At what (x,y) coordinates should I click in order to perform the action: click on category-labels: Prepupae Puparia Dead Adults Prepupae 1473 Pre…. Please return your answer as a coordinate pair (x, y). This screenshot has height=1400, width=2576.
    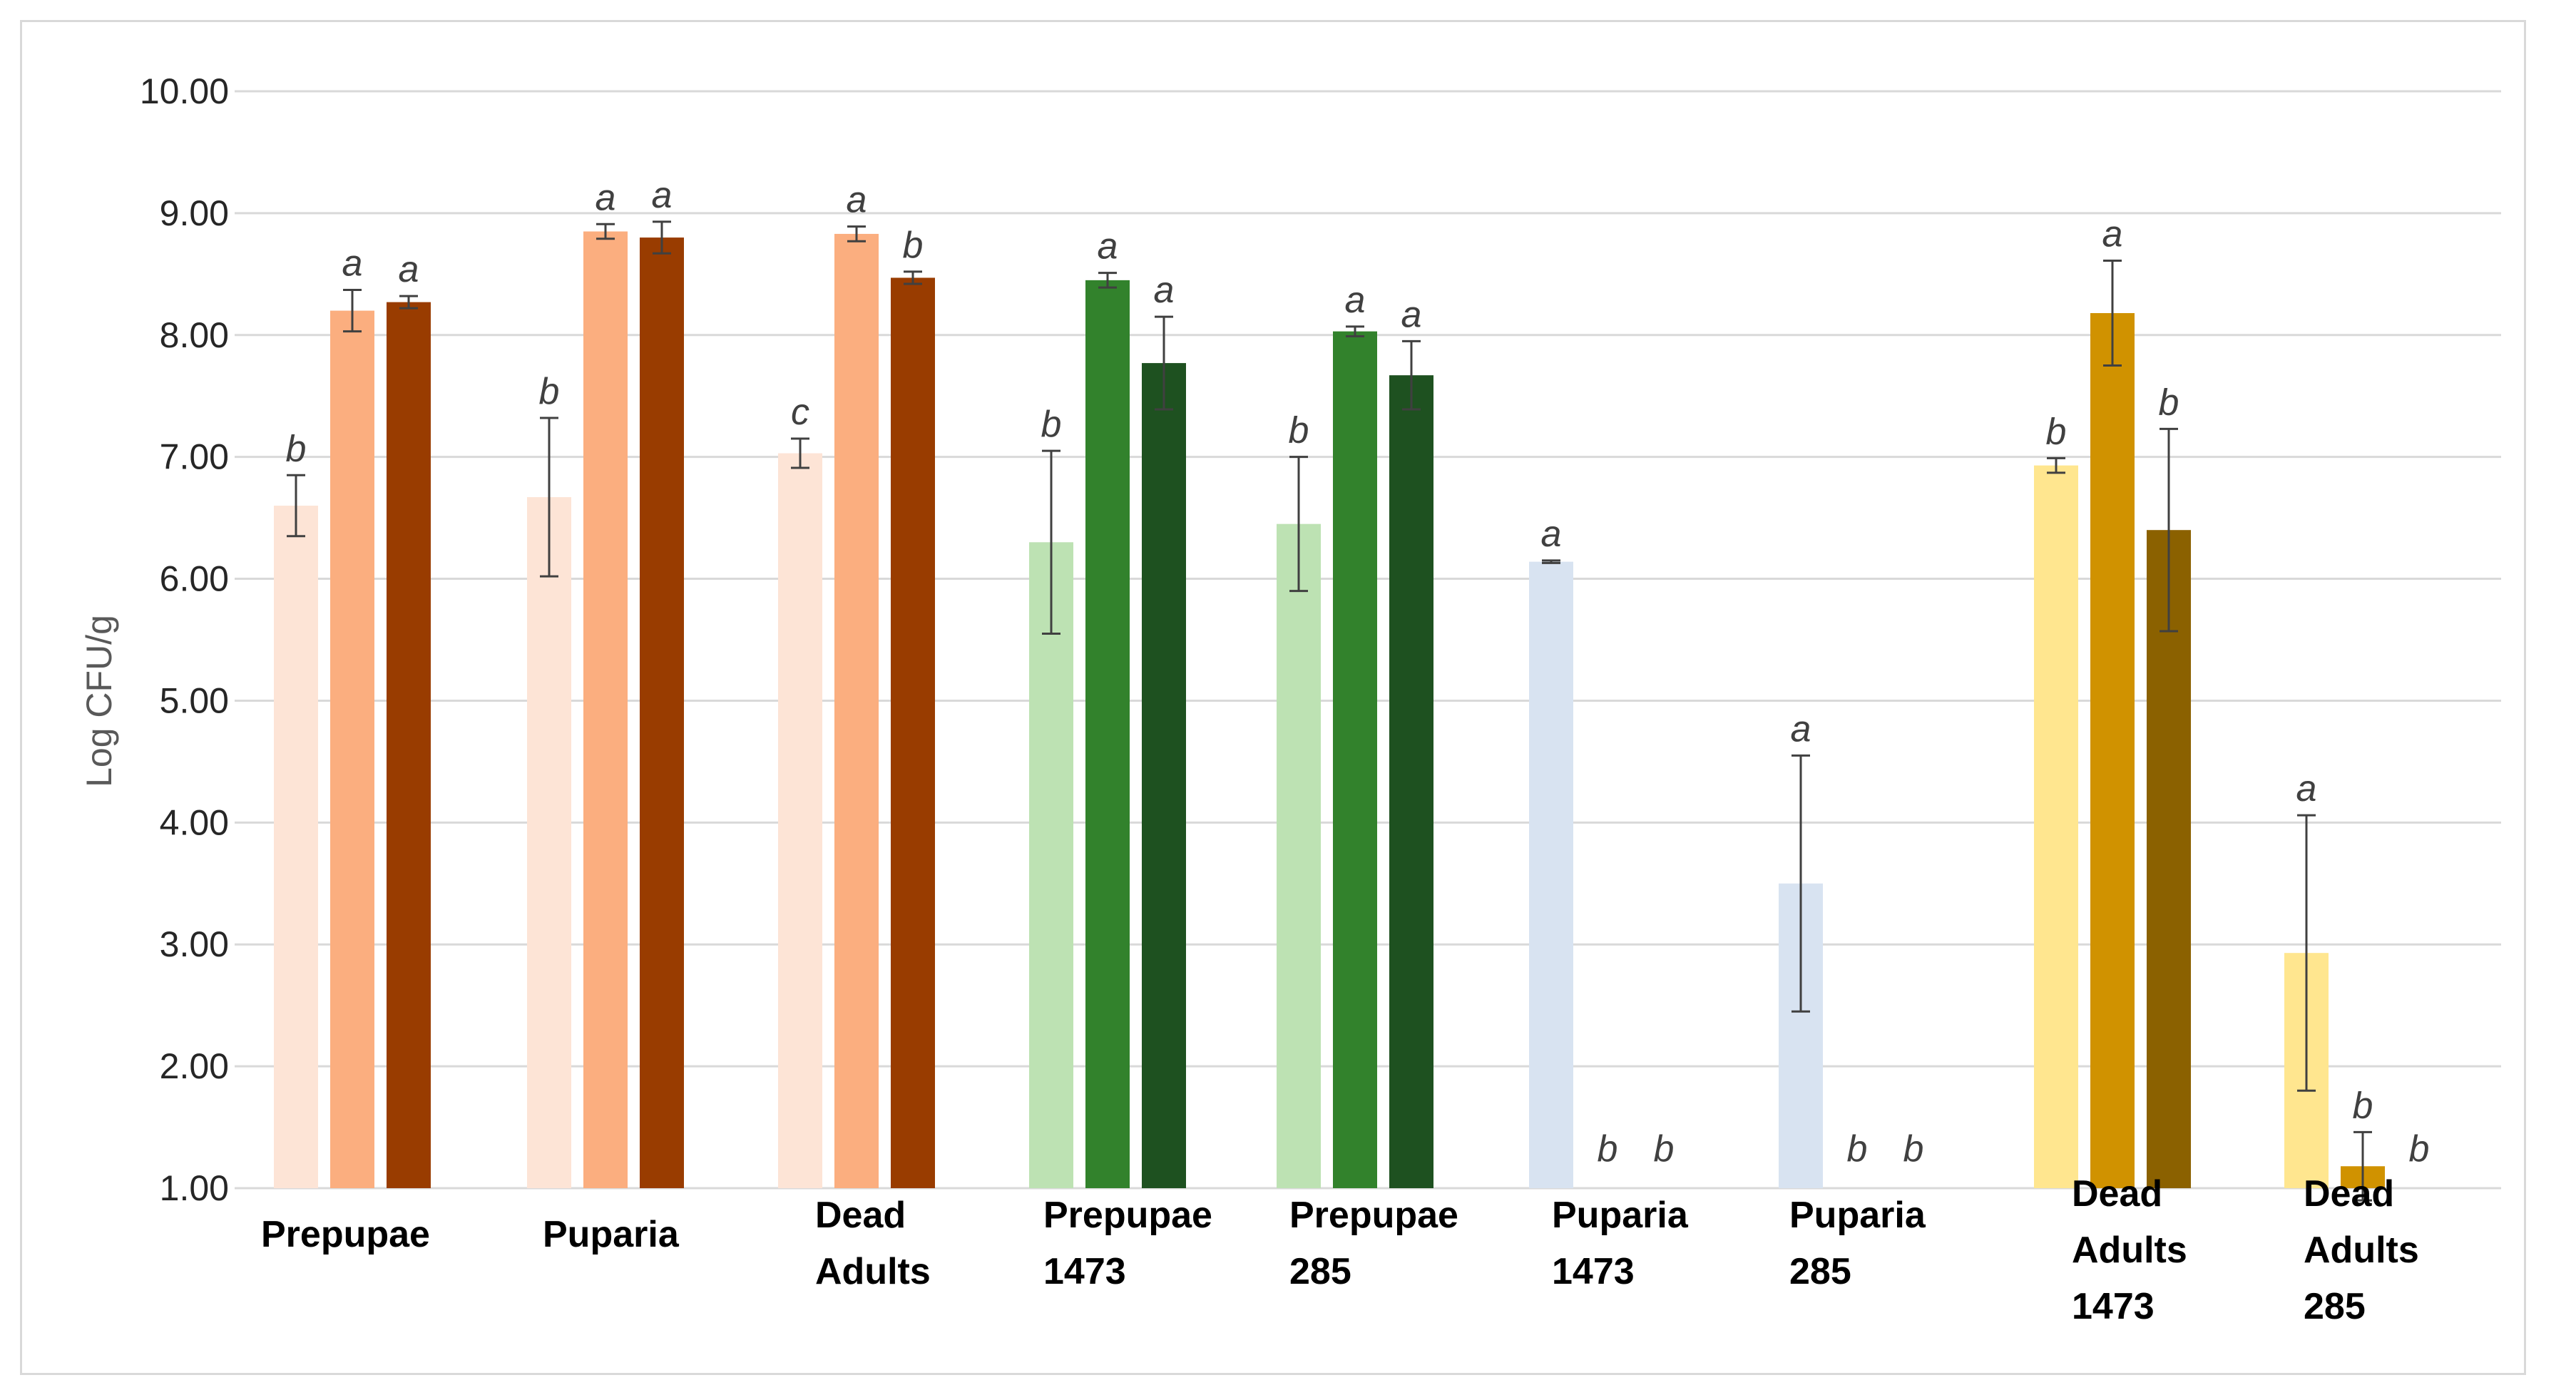
    Looking at the image, I should click on (1340, 1250).